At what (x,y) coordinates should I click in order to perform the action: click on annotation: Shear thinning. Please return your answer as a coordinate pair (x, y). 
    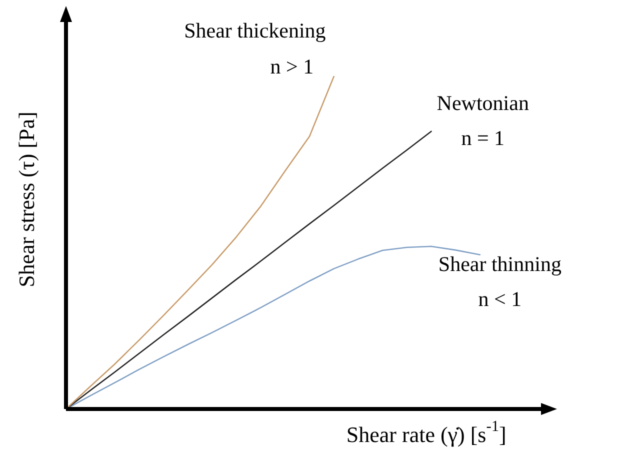
    Looking at the image, I should click on (500, 264).